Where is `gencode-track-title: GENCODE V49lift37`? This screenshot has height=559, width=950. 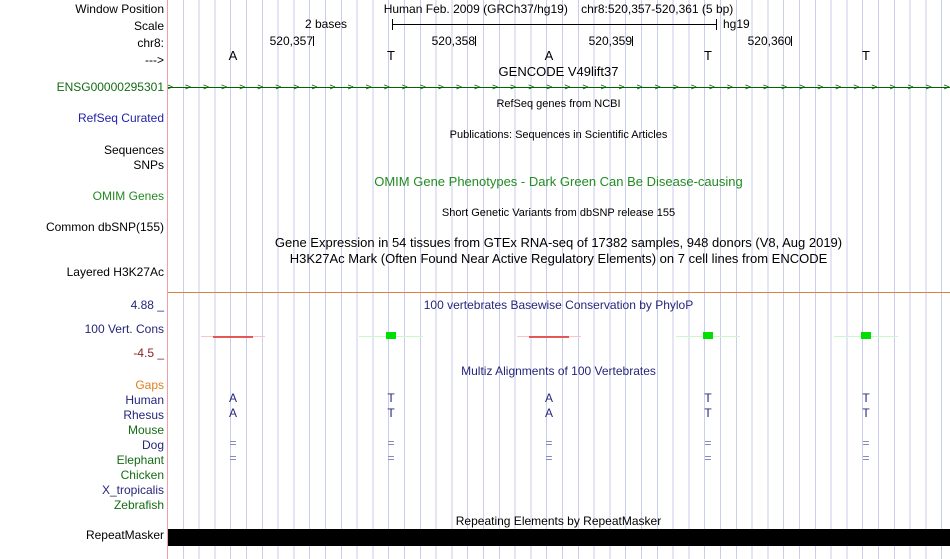
gencode-track-title: GENCODE V49lift37 is located at coordinates (558, 71).